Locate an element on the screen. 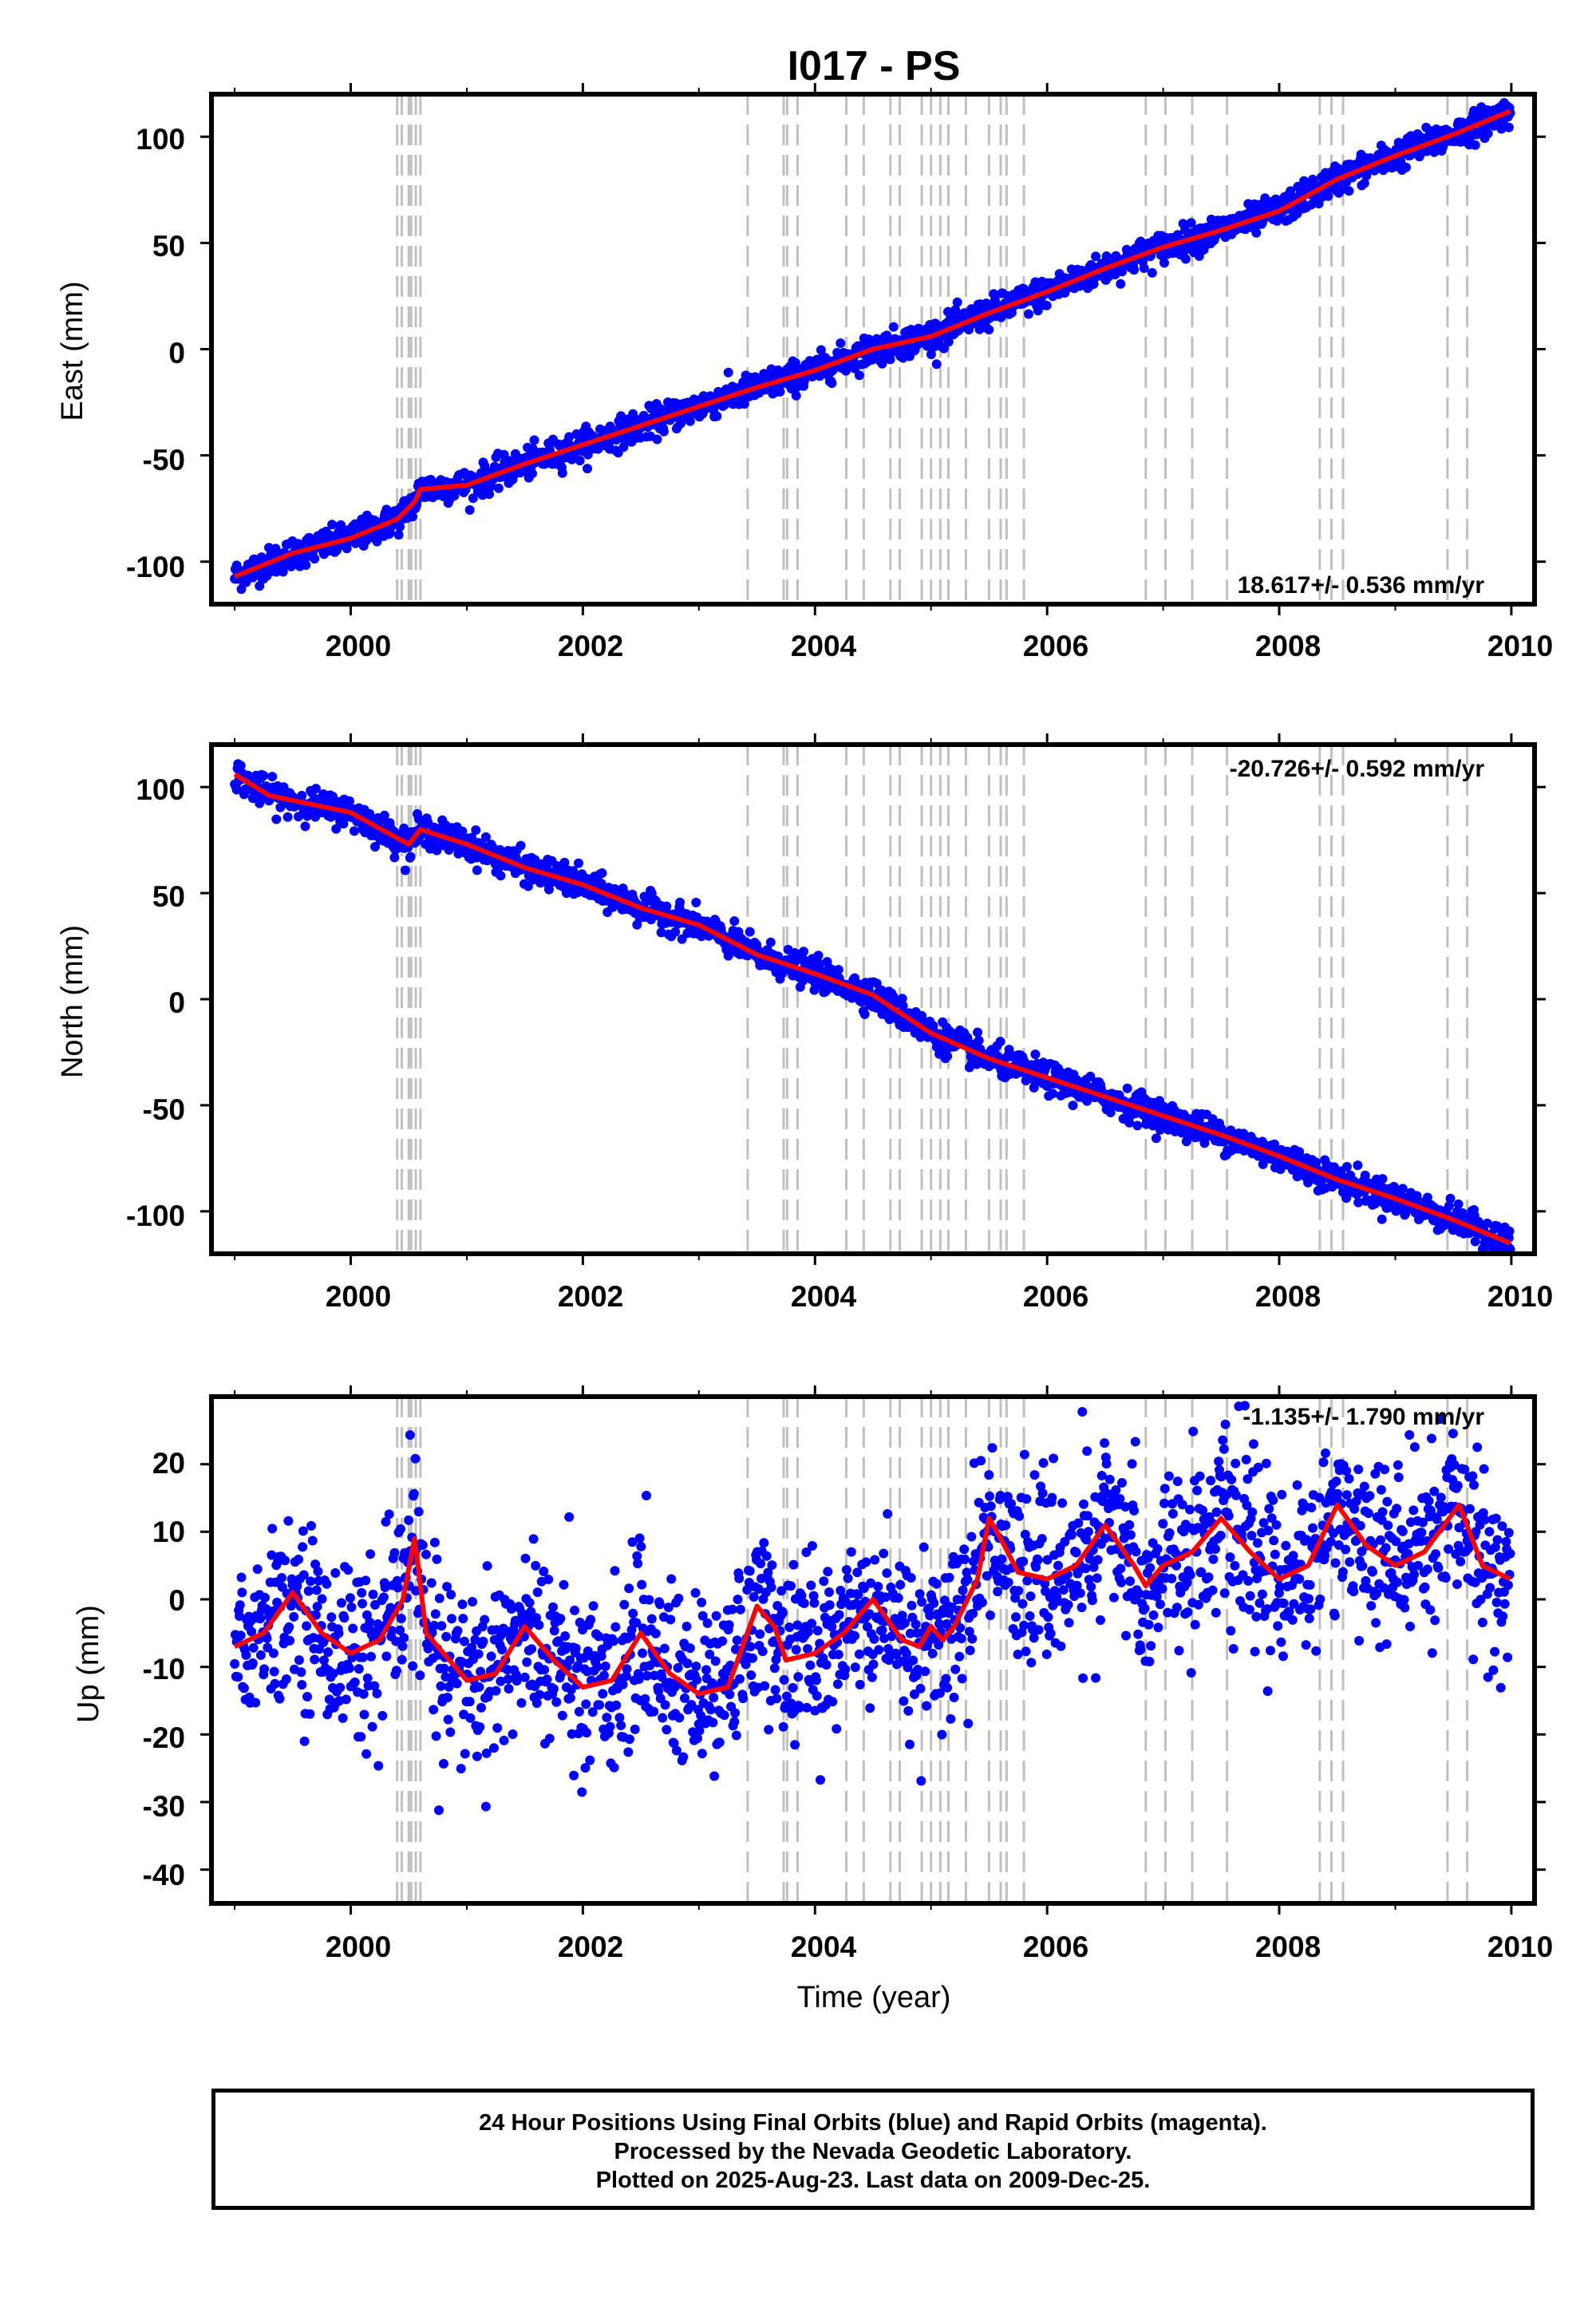 This screenshot has height=2316, width=1596. east-x-tick-label: 2004 is located at coordinates (824, 646).